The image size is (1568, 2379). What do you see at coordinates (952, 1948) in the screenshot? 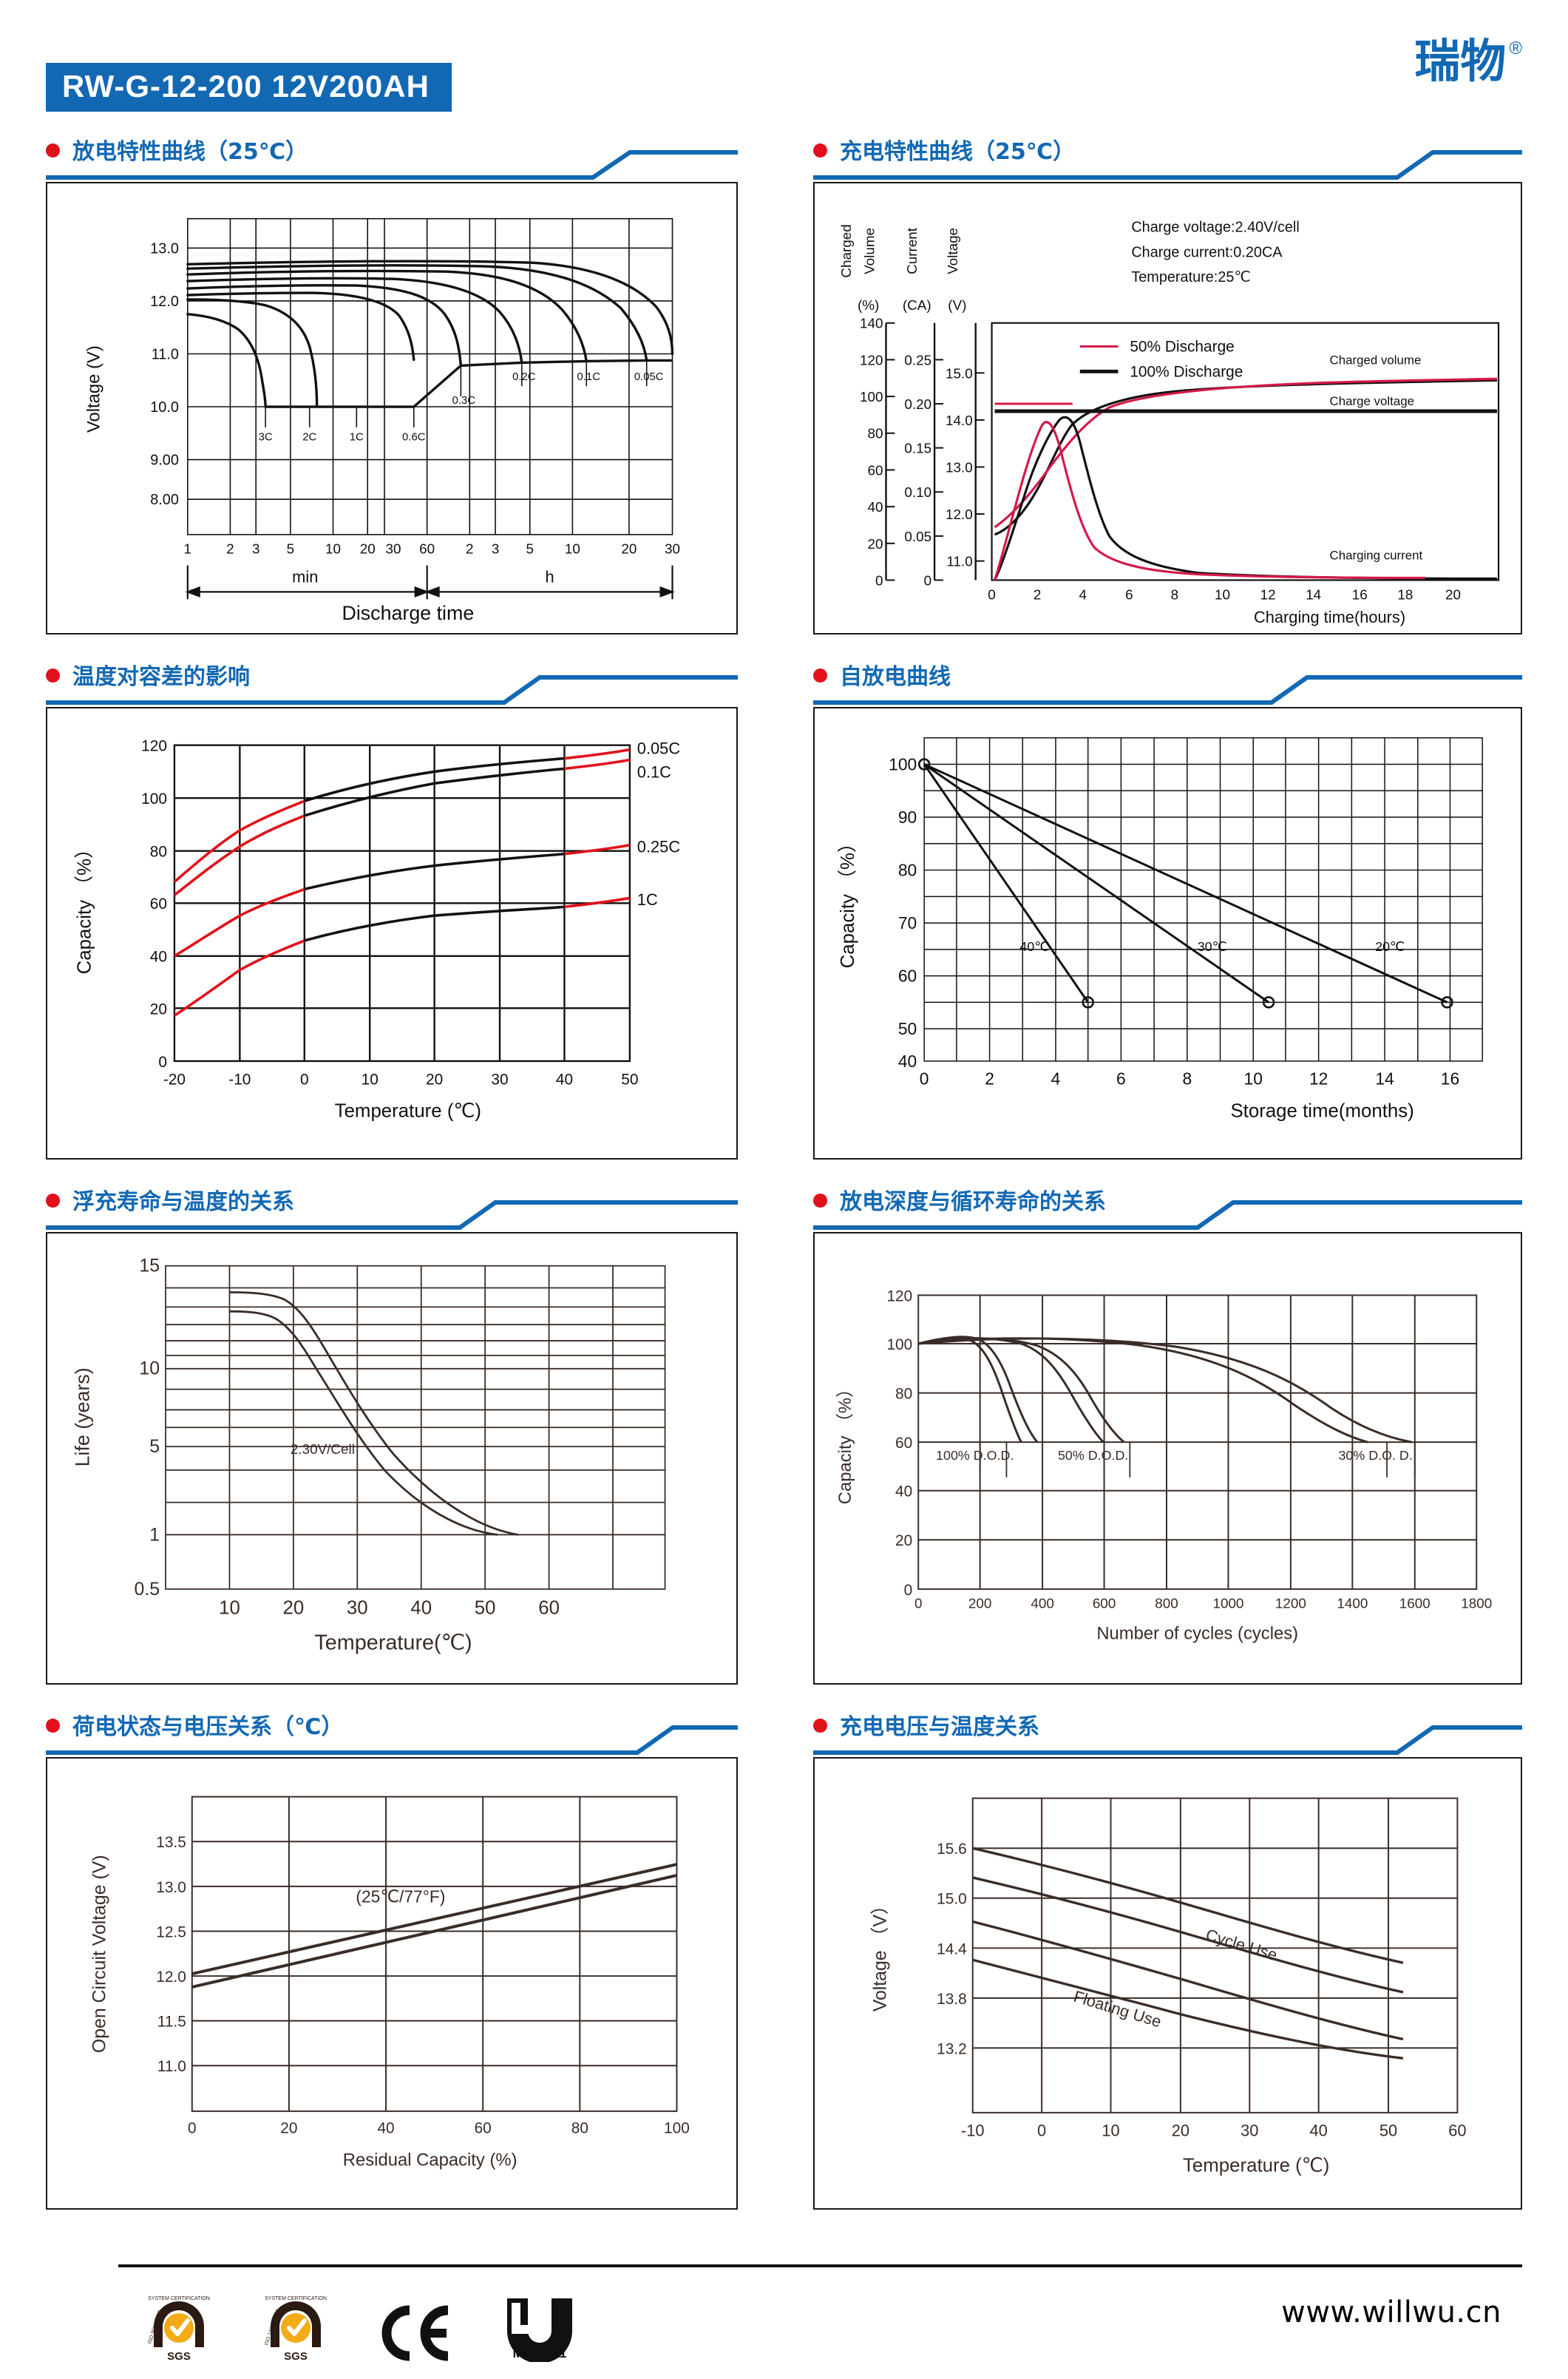
I see `svg-text: 14.4` at bounding box center [952, 1948].